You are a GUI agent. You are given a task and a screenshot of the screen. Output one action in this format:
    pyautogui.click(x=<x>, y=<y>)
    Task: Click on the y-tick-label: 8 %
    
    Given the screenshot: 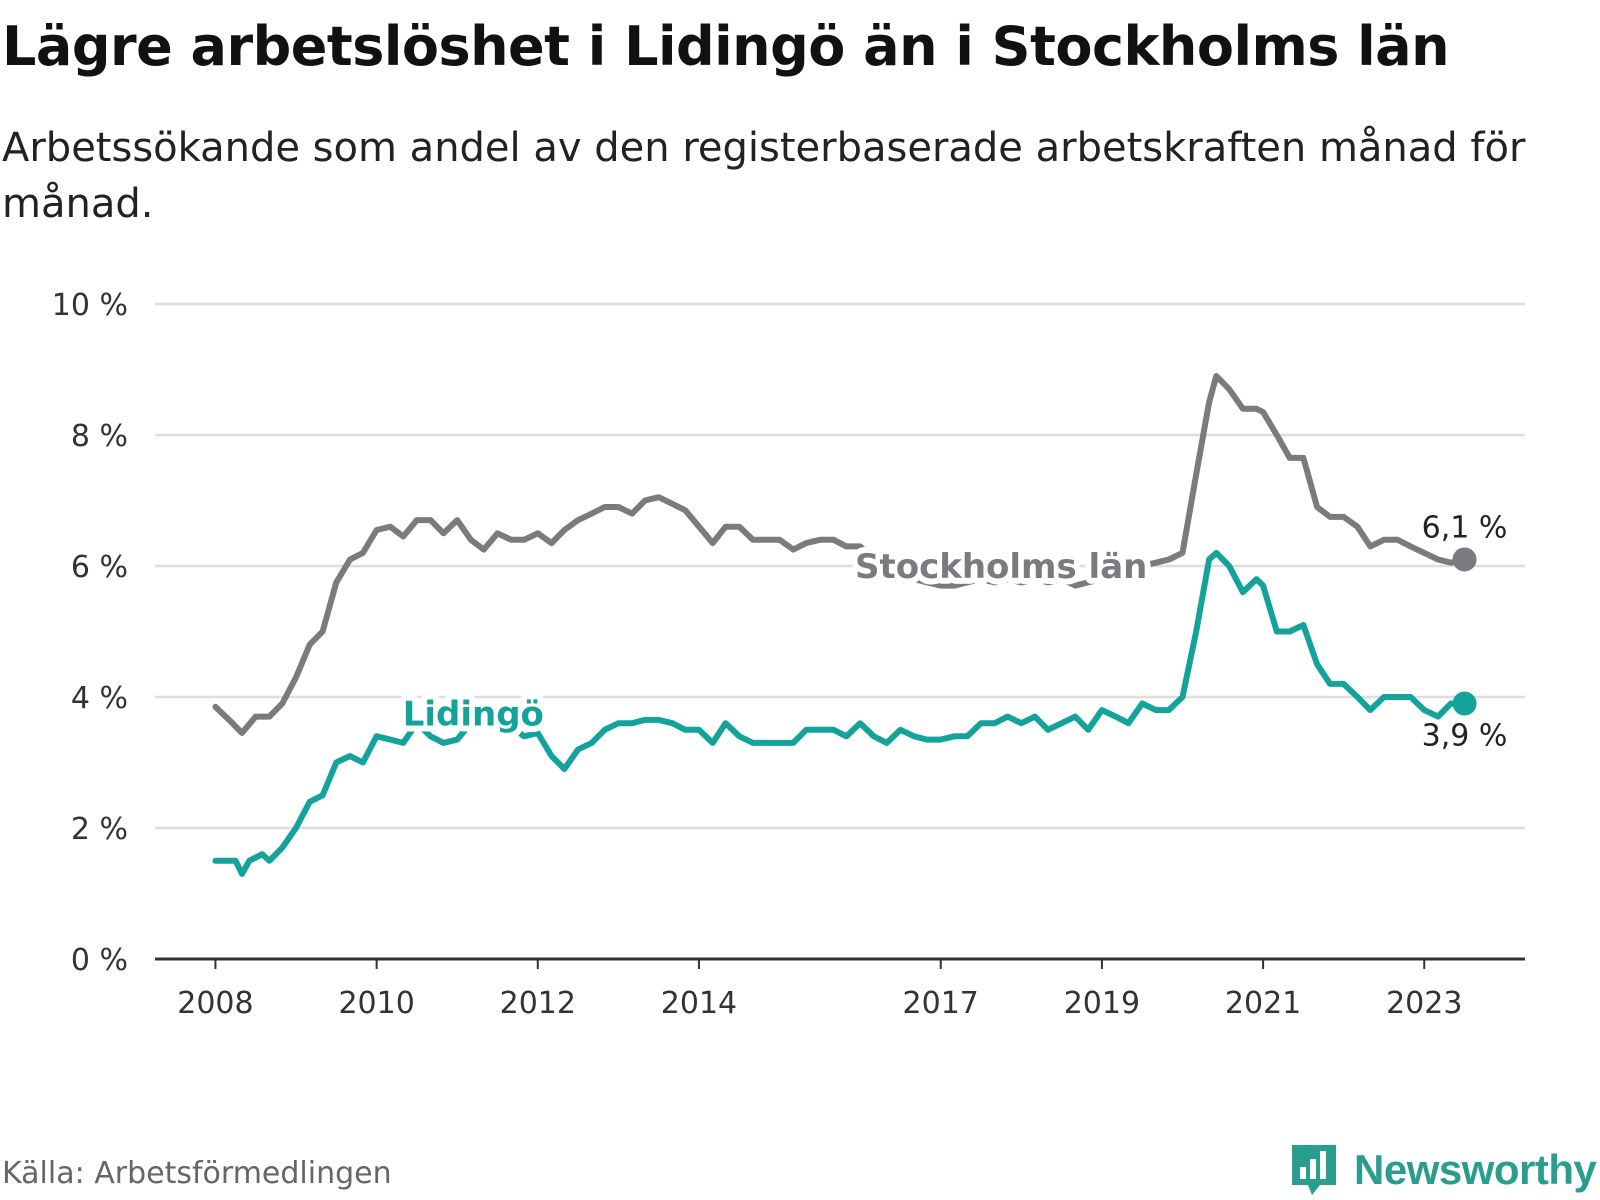 What is the action you would take?
    pyautogui.click(x=99, y=436)
    